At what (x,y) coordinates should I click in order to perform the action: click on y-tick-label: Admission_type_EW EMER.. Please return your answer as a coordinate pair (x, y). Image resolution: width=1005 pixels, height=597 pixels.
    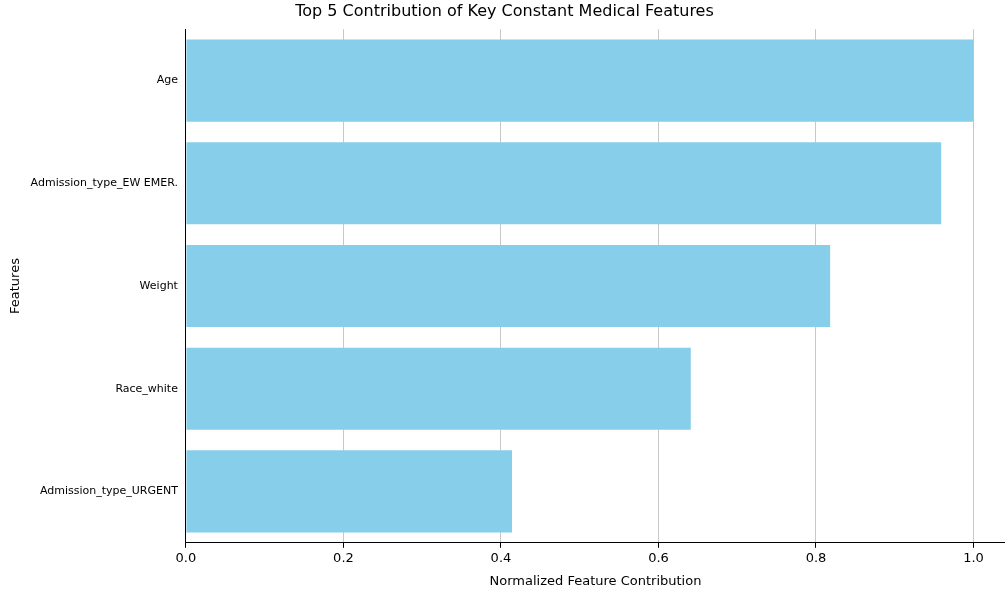
    Looking at the image, I should click on (104, 183).